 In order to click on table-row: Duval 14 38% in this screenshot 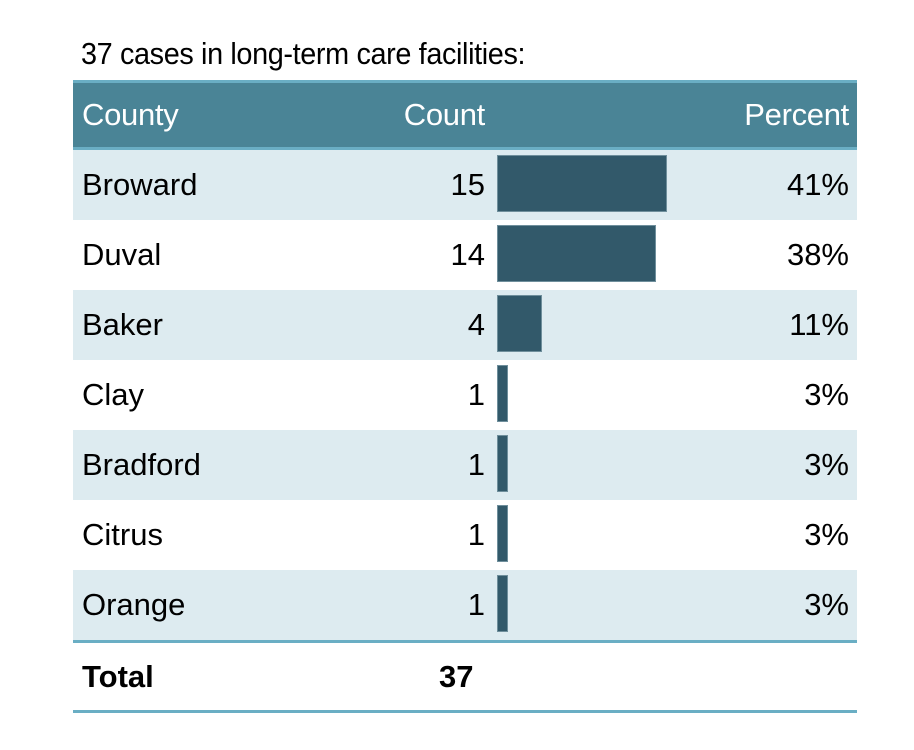, I will do `click(465, 255)`.